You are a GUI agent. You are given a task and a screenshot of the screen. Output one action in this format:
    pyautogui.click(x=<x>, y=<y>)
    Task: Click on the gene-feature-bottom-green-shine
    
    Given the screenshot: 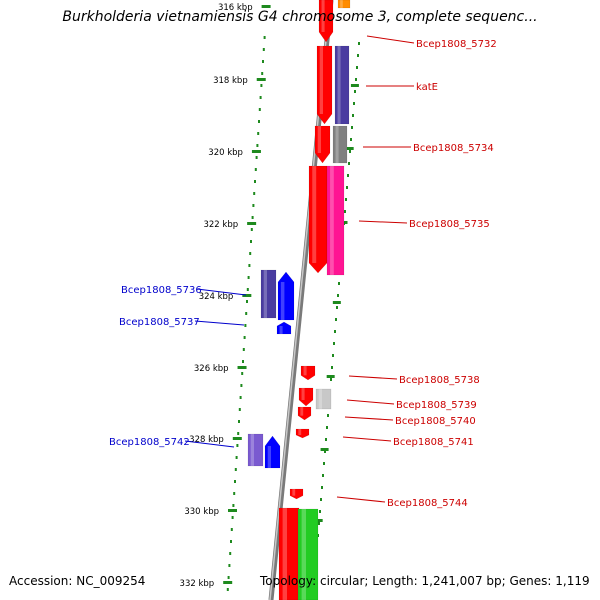 What is the action you would take?
    pyautogui.click(x=303, y=554)
    